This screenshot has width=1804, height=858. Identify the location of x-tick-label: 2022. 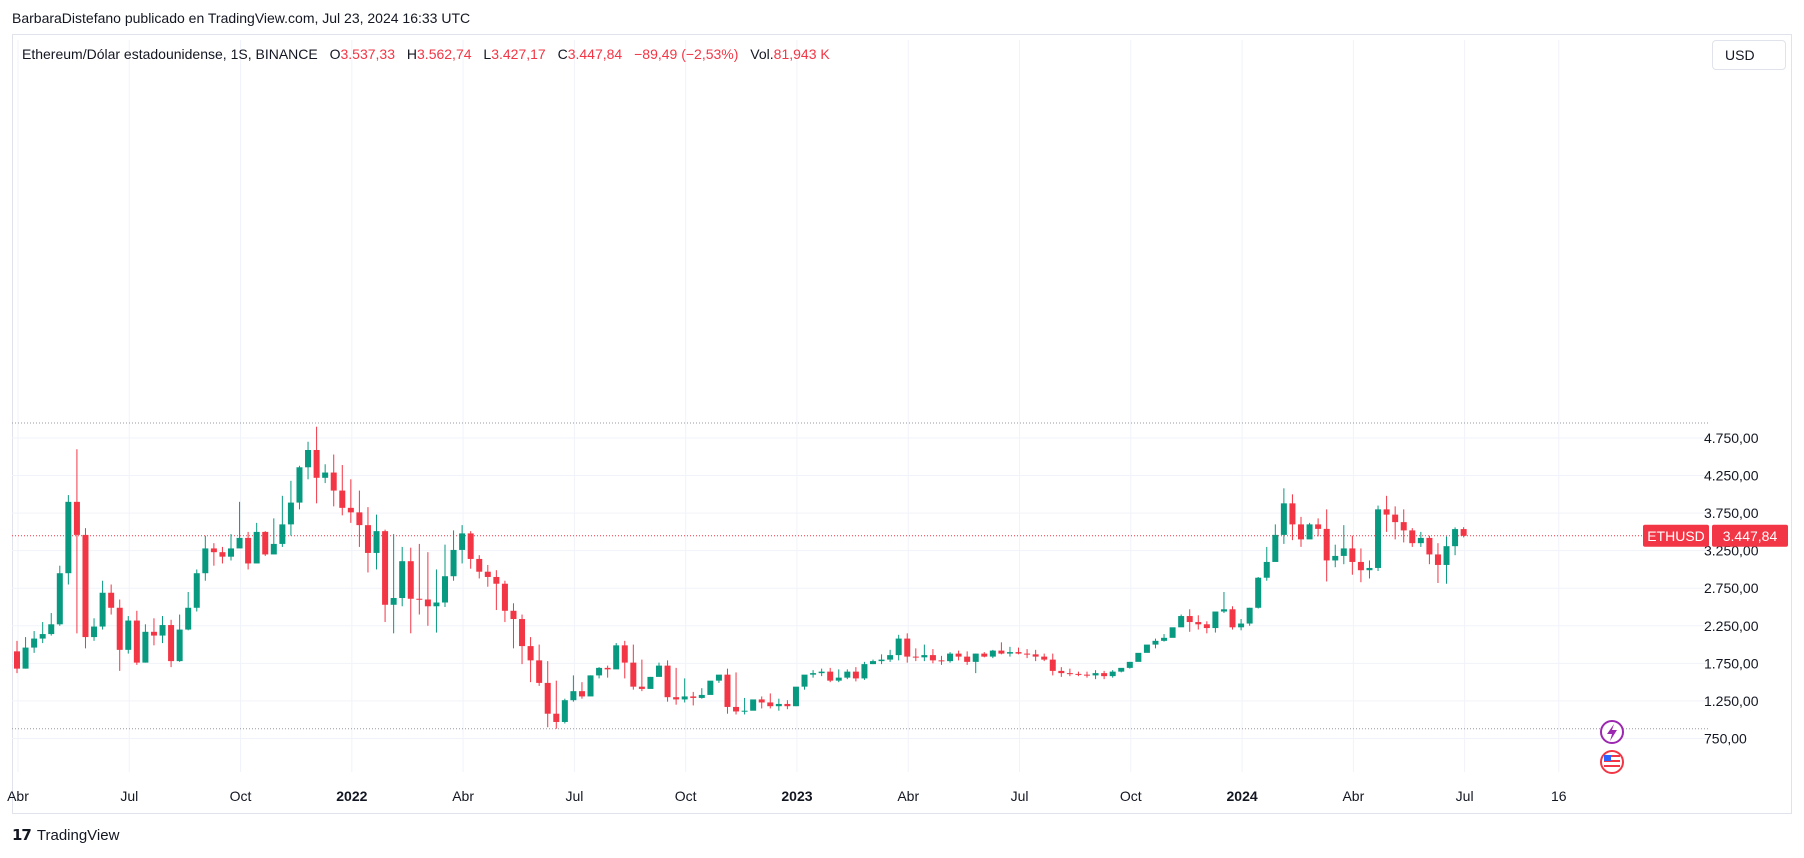
(351, 796).